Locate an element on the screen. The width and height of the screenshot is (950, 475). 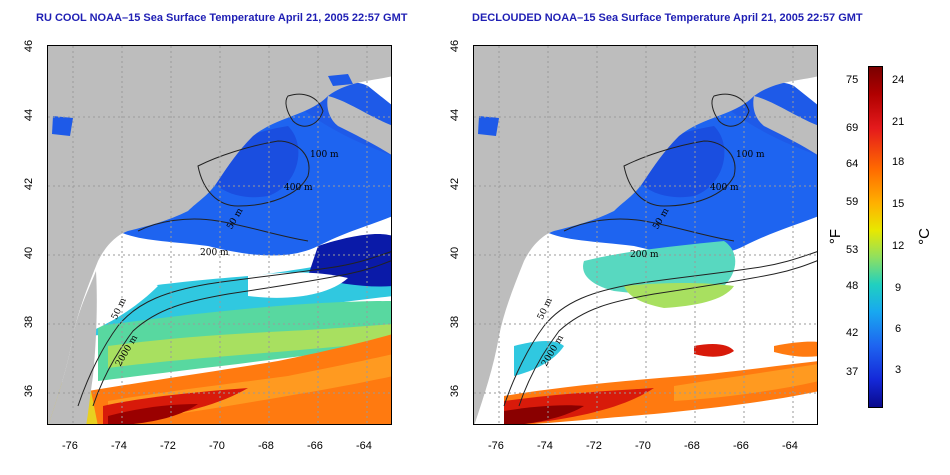
left-lon--72: -72 is located at coordinates (168, 446).